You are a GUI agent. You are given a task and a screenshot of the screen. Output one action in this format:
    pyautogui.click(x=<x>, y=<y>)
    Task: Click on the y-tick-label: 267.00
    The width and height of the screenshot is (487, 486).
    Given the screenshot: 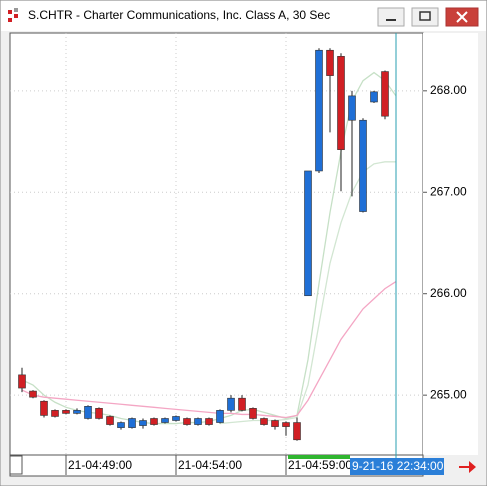 What is the action you would take?
    pyautogui.click(x=448, y=191)
    